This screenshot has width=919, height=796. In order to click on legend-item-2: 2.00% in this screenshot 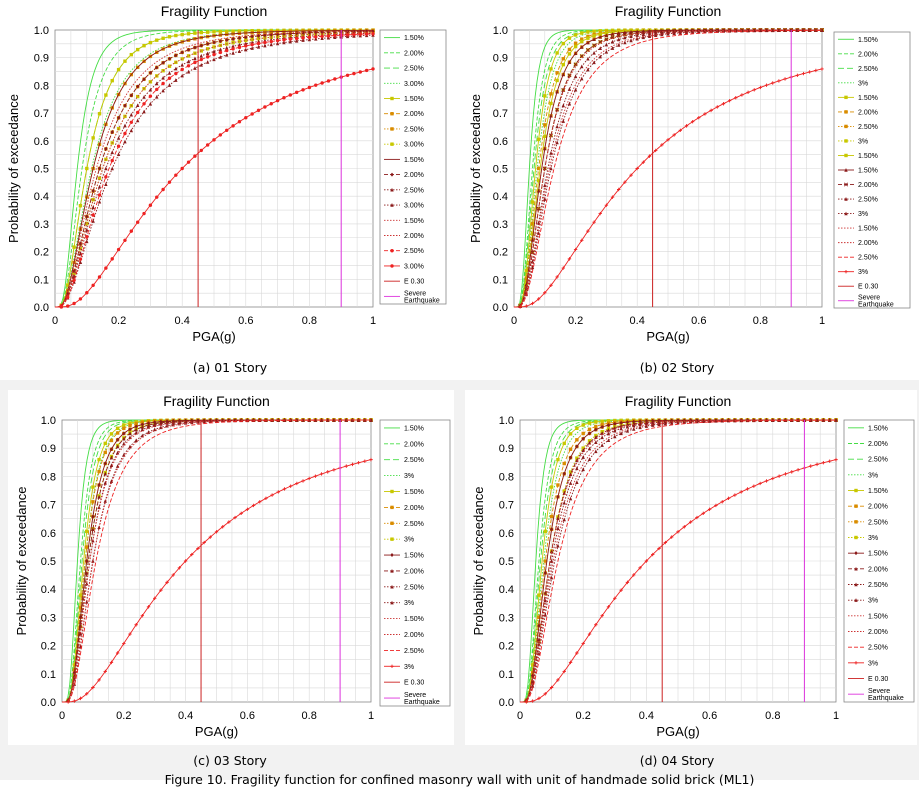, I will do `click(404, 53)`.